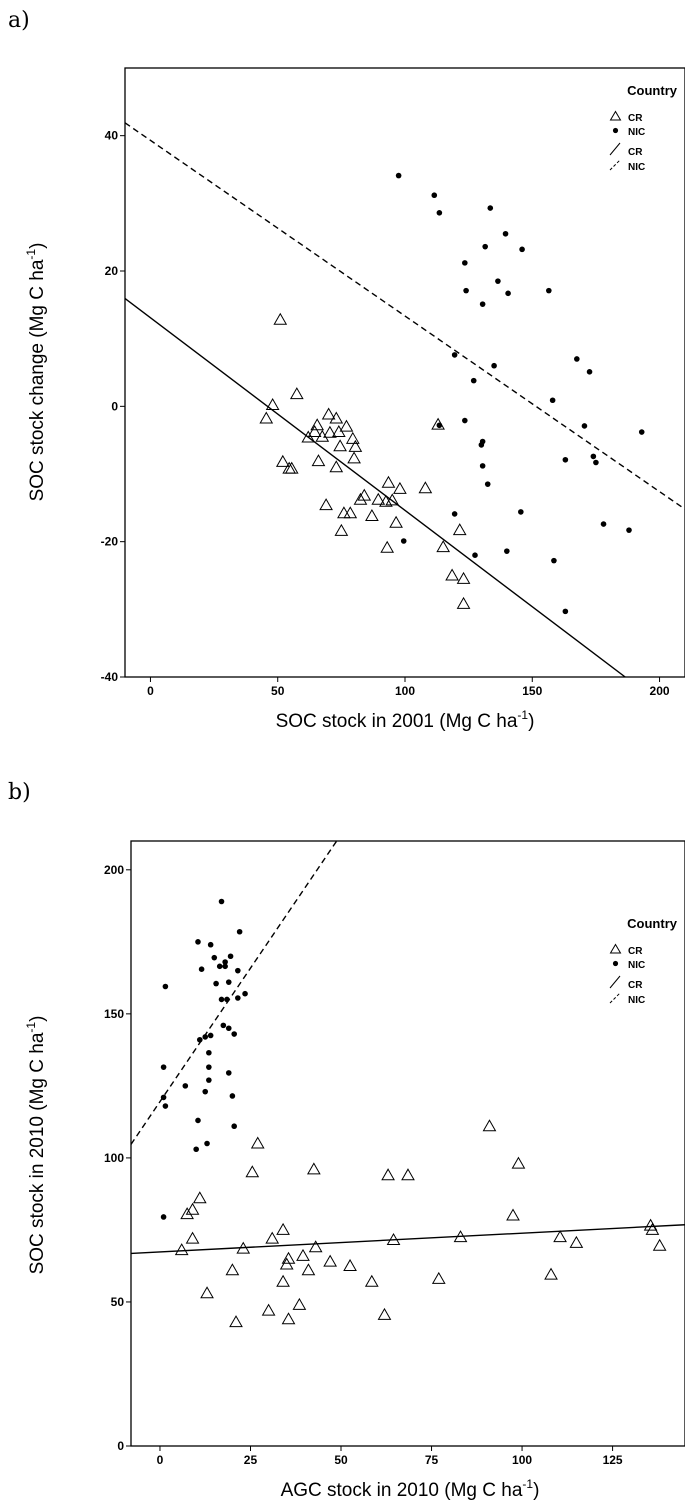  Describe the element at coordinates (652, 90) in the screenshot. I see `panel-a-legend-title: Country` at that location.